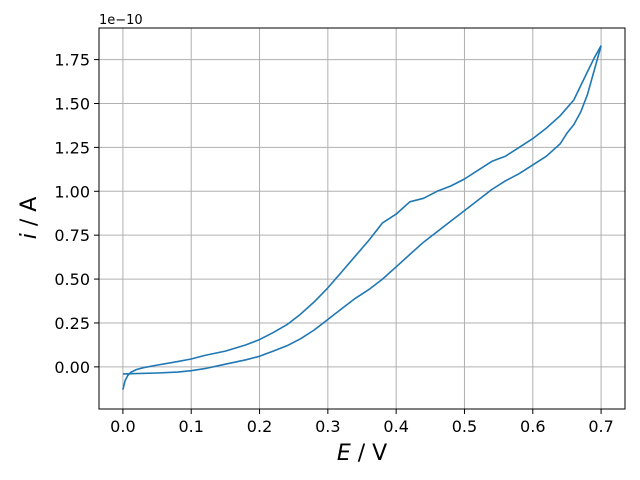 Image resolution: width=640 pixels, height=480 pixels. What do you see at coordinates (121, 20) in the screenshot?
I see `y-offset-text: 1e−10` at bounding box center [121, 20].